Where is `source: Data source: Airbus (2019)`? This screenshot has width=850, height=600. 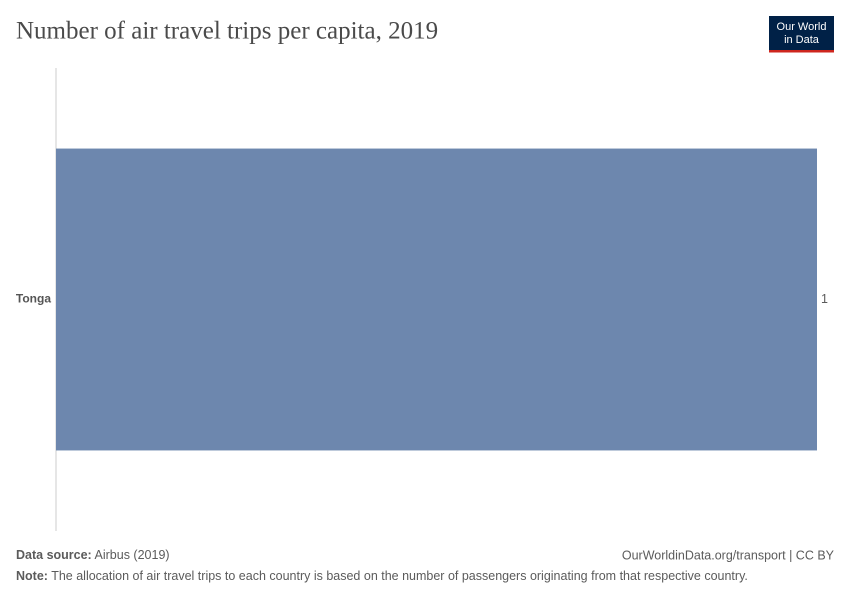 source: Data source: Airbus (2019) is located at coordinates (93, 555).